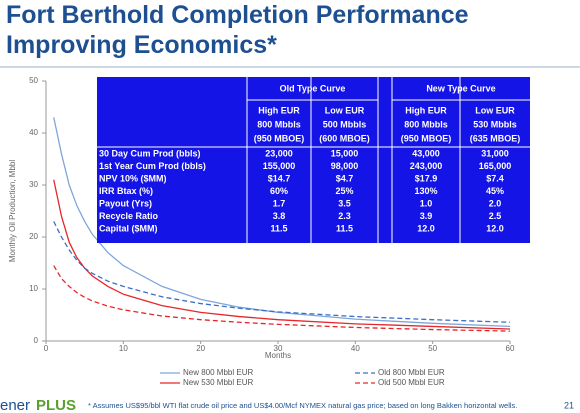 This screenshot has width=580, height=413. What do you see at coordinates (279, 191) in the screenshot?
I see `table-cell: 60%` at bounding box center [279, 191].